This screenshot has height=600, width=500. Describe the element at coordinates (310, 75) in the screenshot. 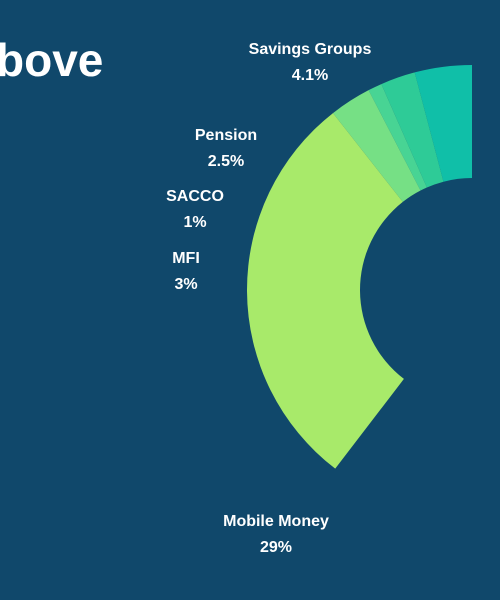

I see `slice-value-label: 4.1%` at that location.